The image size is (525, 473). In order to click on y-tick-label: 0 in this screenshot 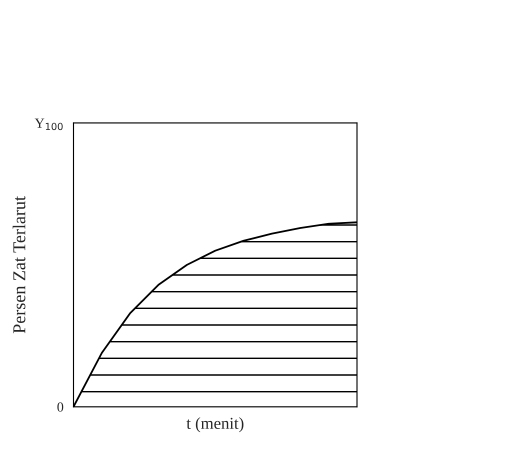, I will do `click(60, 407)`.